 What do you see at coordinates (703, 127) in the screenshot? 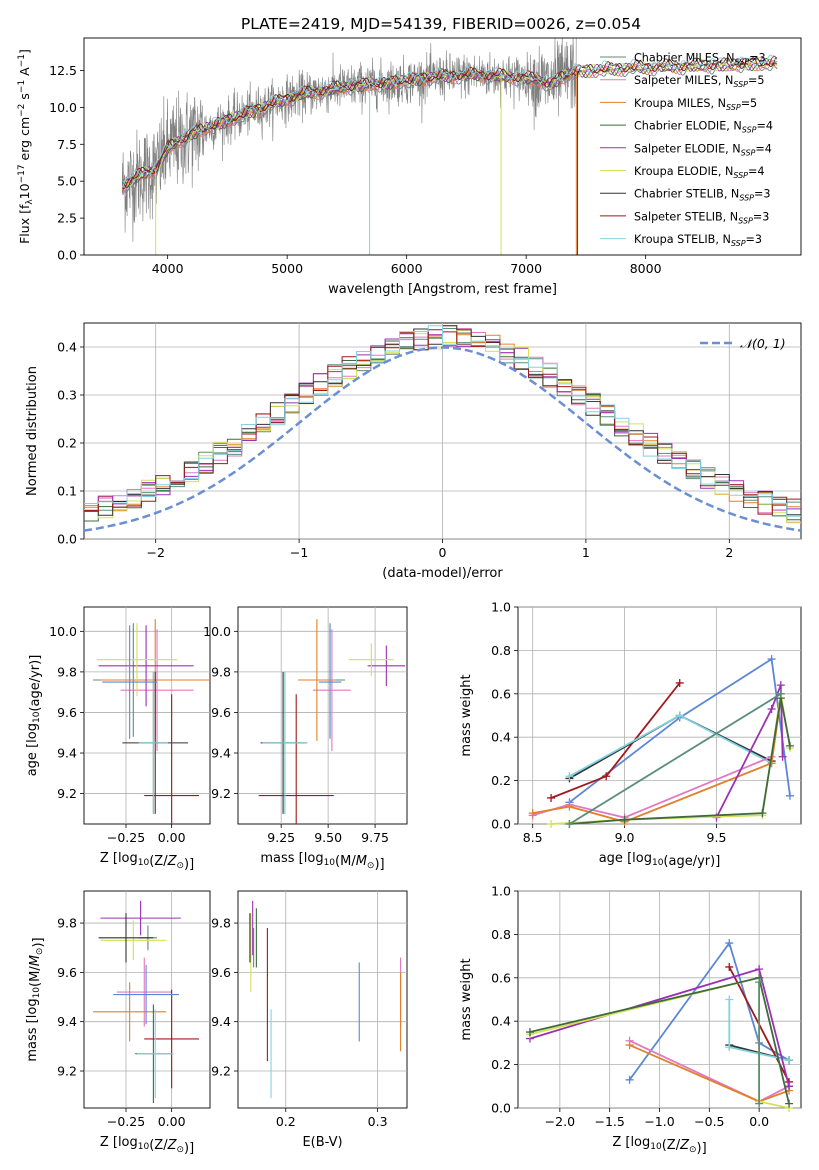
I see `legend-label: Chabrier ELODIE, NSSP=4` at bounding box center [703, 127].